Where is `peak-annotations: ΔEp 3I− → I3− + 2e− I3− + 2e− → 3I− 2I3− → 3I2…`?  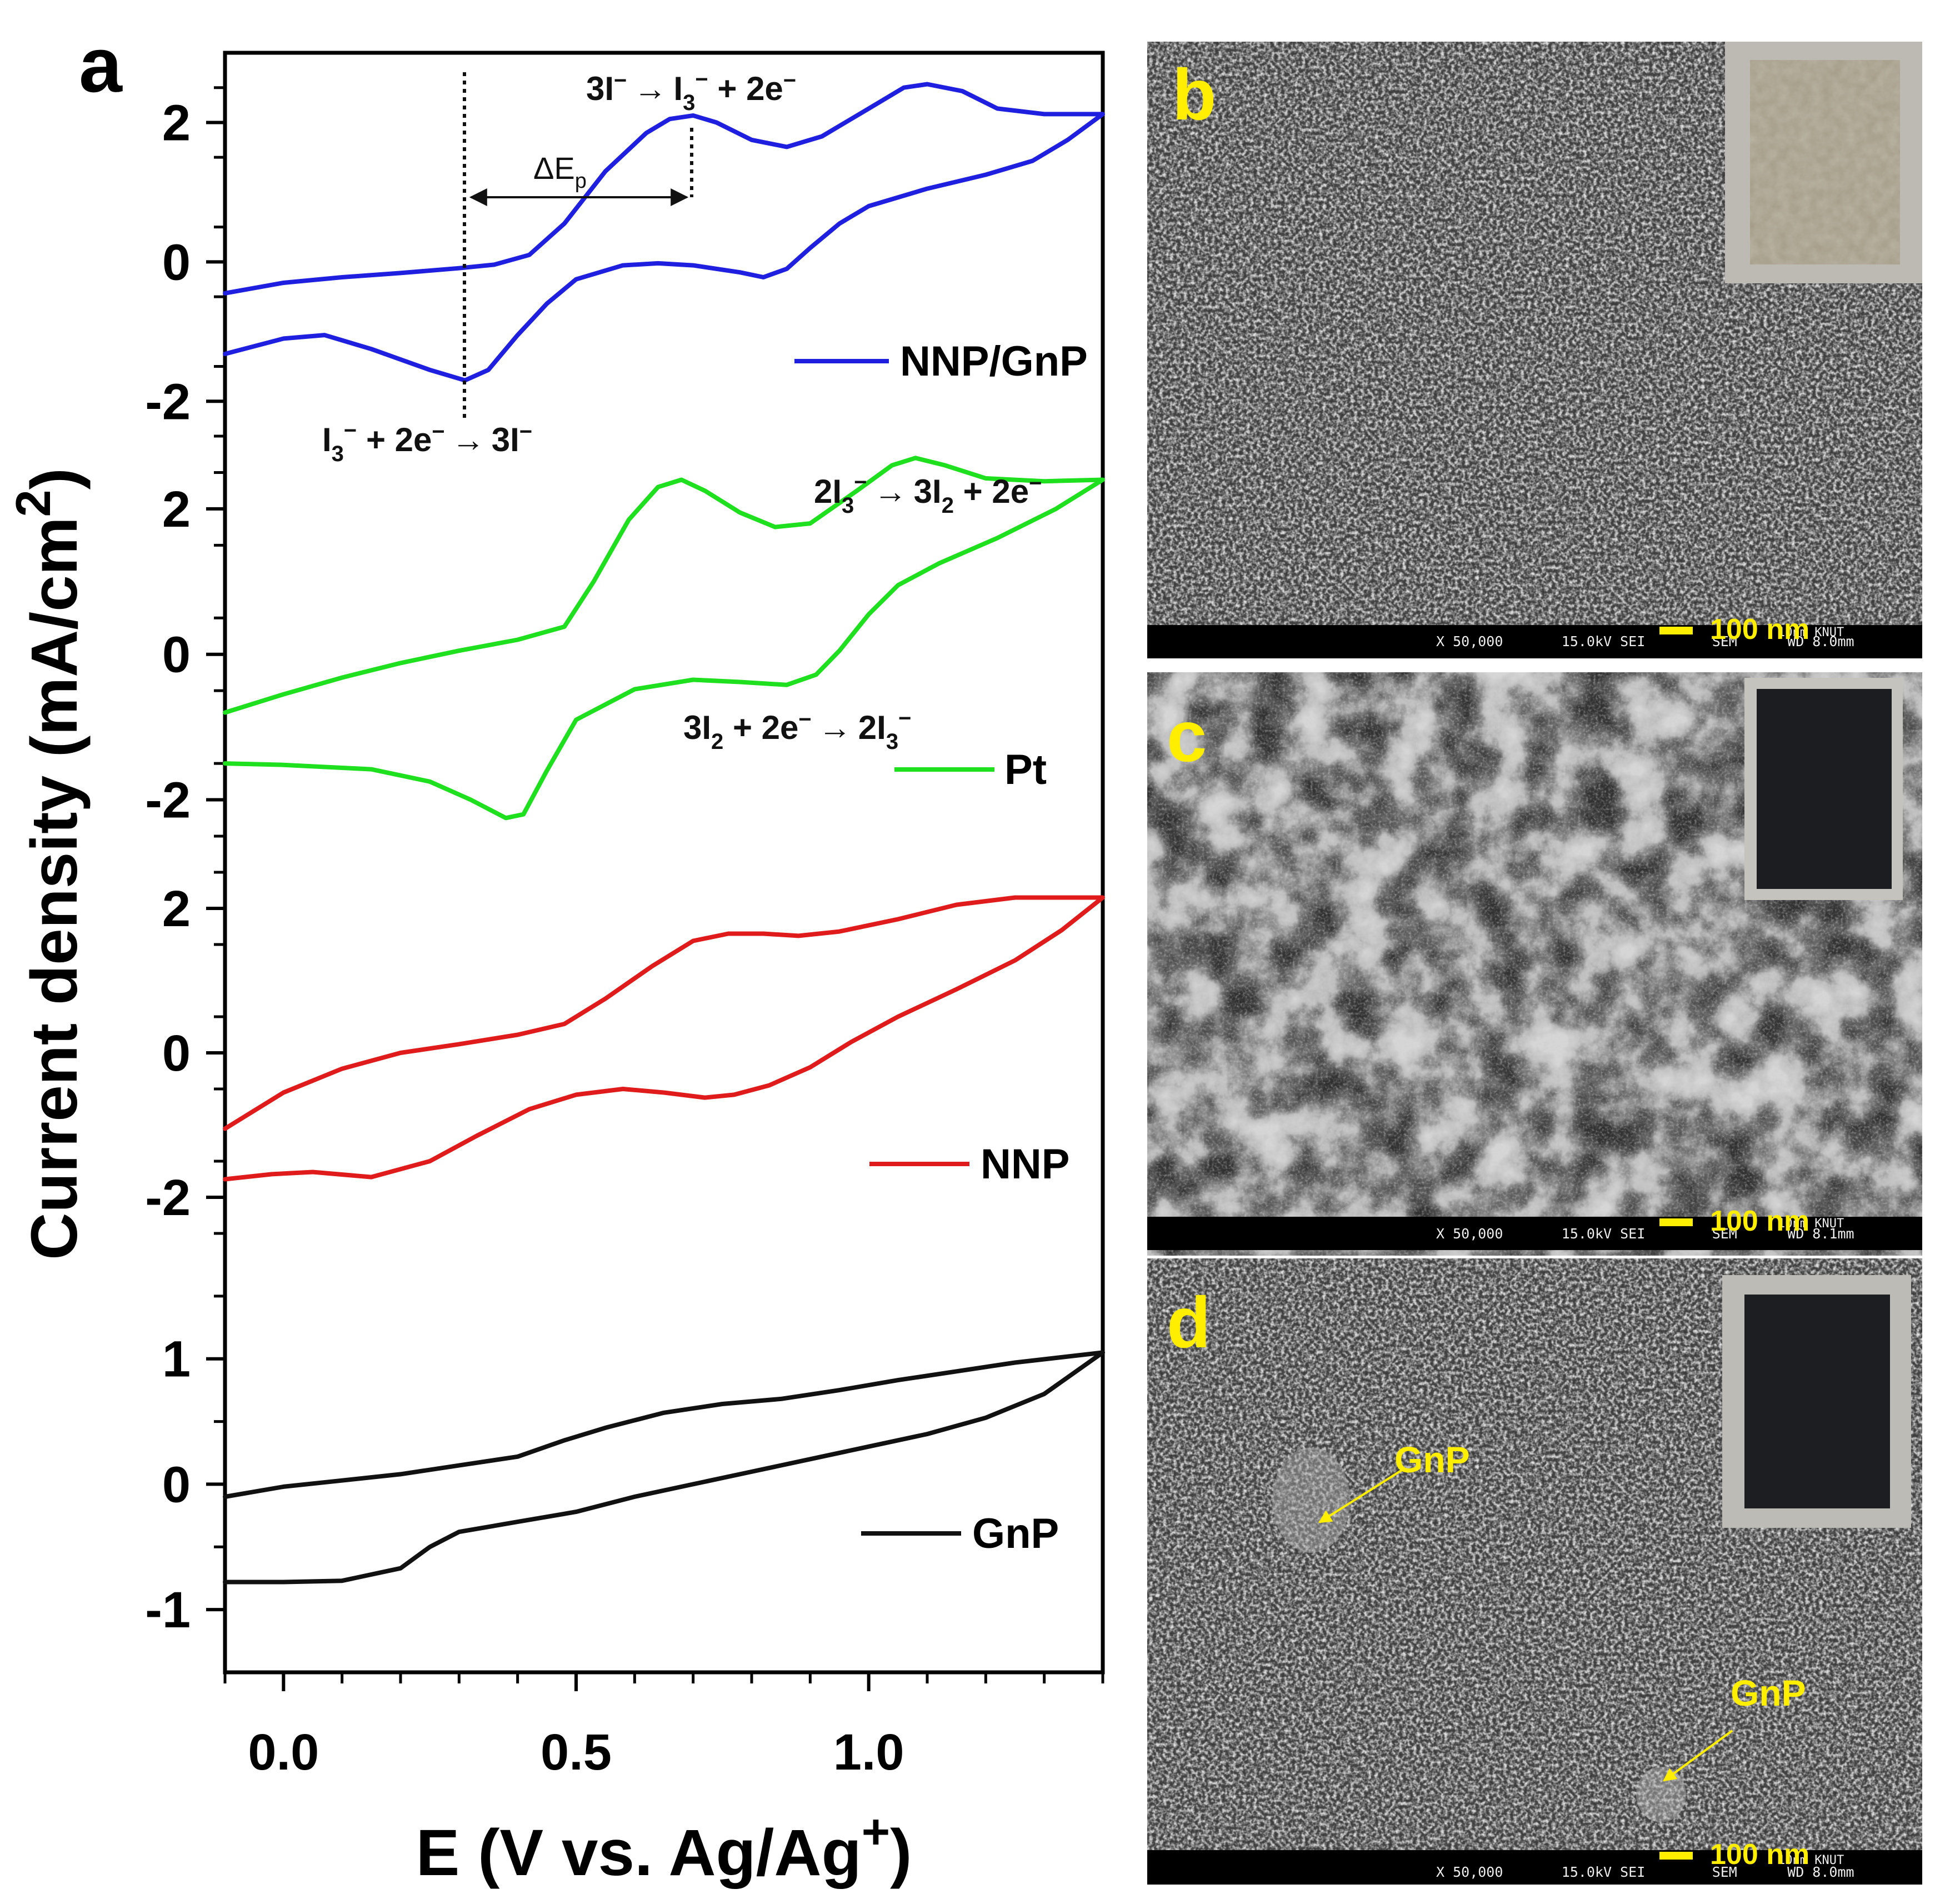
peak-annotations: ΔEp 3I− → I3− + 2e− I3− + 2e− → 3I− 2I3− → 3I2… is located at coordinates (682, 410).